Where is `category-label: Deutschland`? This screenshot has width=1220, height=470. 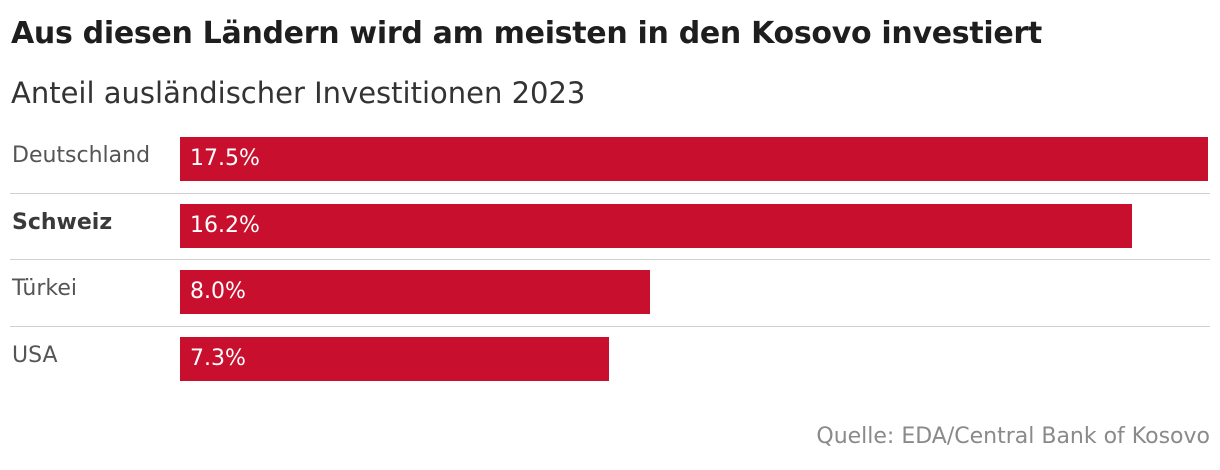 category-label: Deutschland is located at coordinates (81, 155).